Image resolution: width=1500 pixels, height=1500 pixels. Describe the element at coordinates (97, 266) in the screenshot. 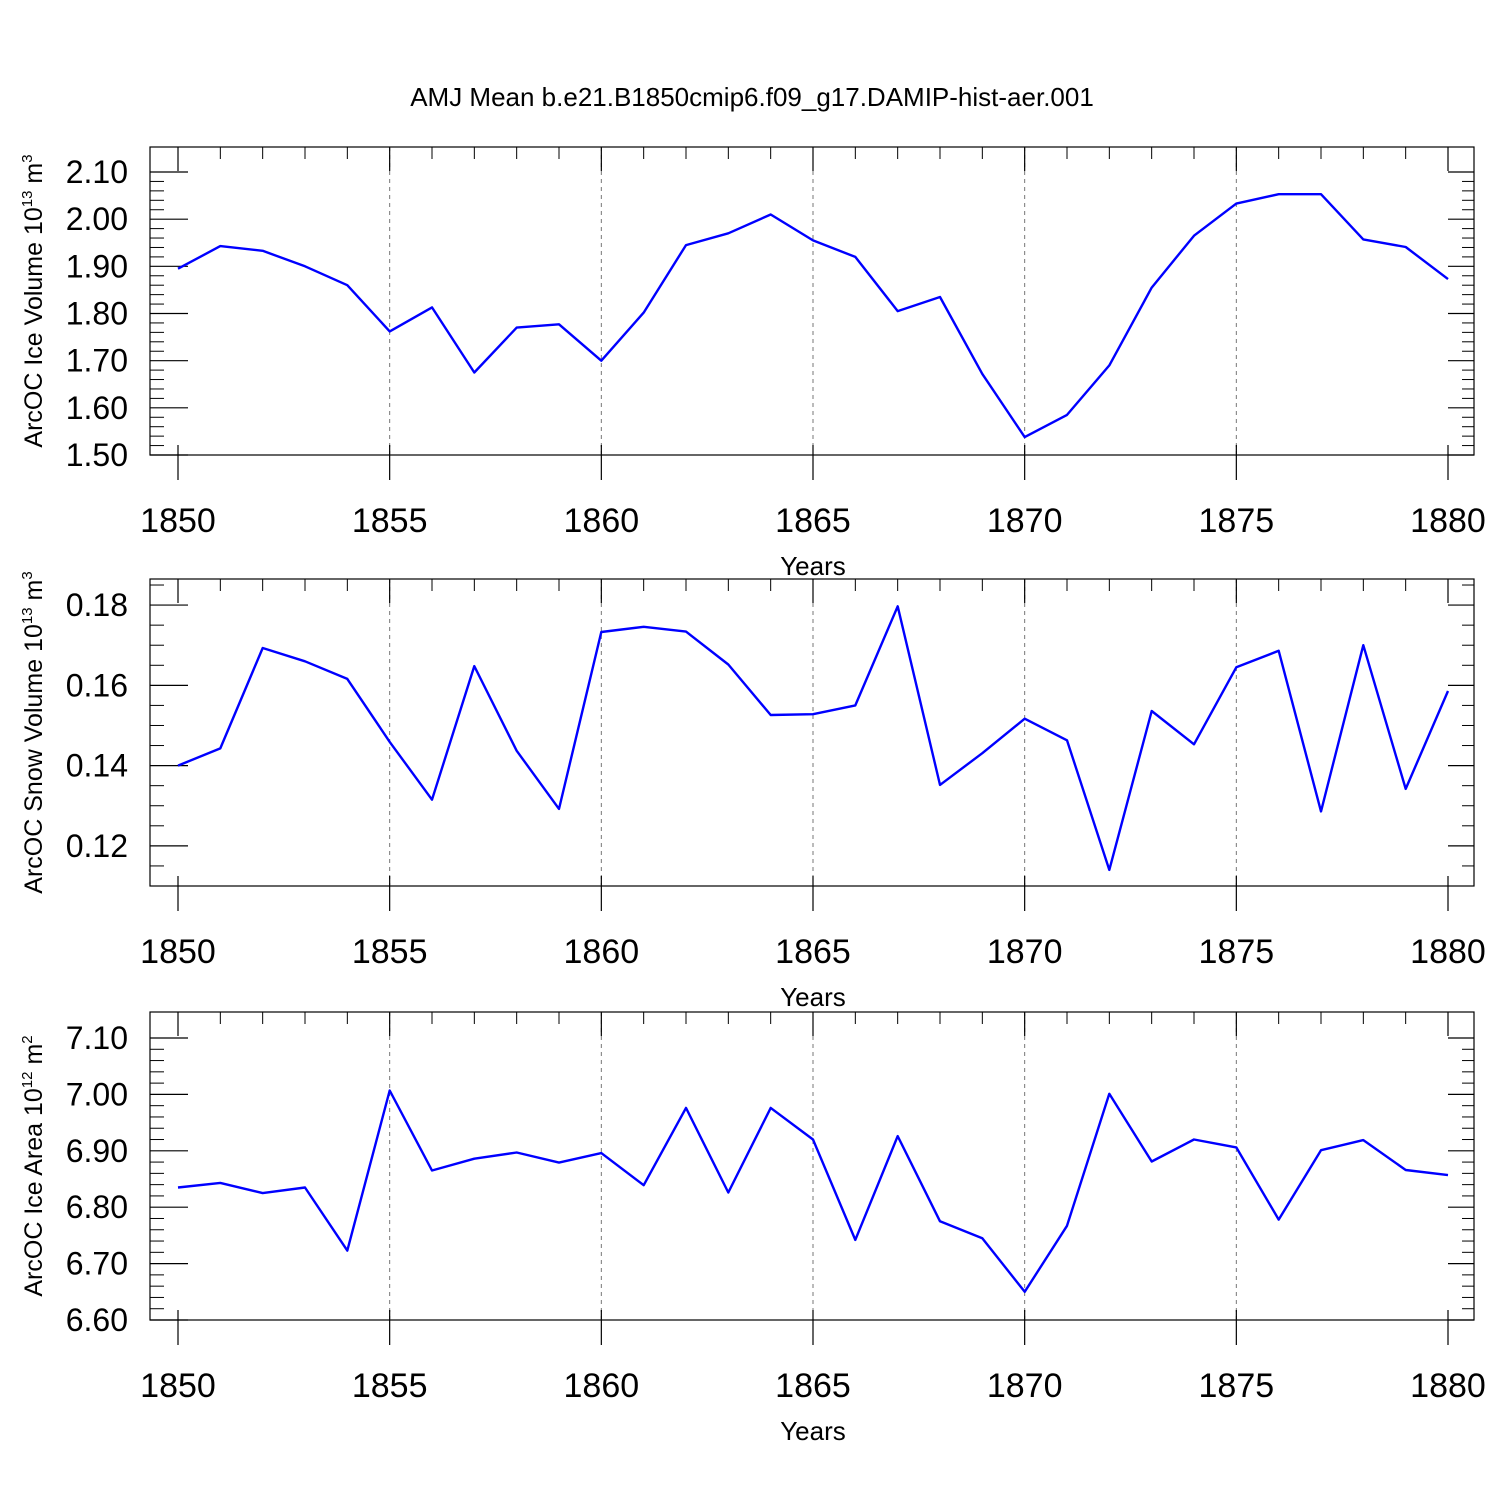

I see `y-tick-label: 1.90` at that location.